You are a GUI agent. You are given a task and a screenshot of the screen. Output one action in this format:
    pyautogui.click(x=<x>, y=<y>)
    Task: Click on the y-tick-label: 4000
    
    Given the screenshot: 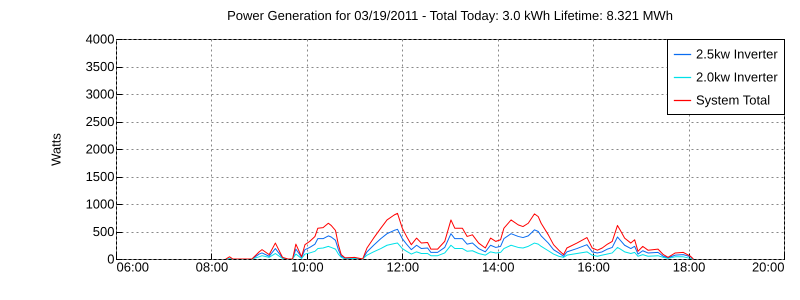 What is the action you would take?
    pyautogui.click(x=100, y=39)
    